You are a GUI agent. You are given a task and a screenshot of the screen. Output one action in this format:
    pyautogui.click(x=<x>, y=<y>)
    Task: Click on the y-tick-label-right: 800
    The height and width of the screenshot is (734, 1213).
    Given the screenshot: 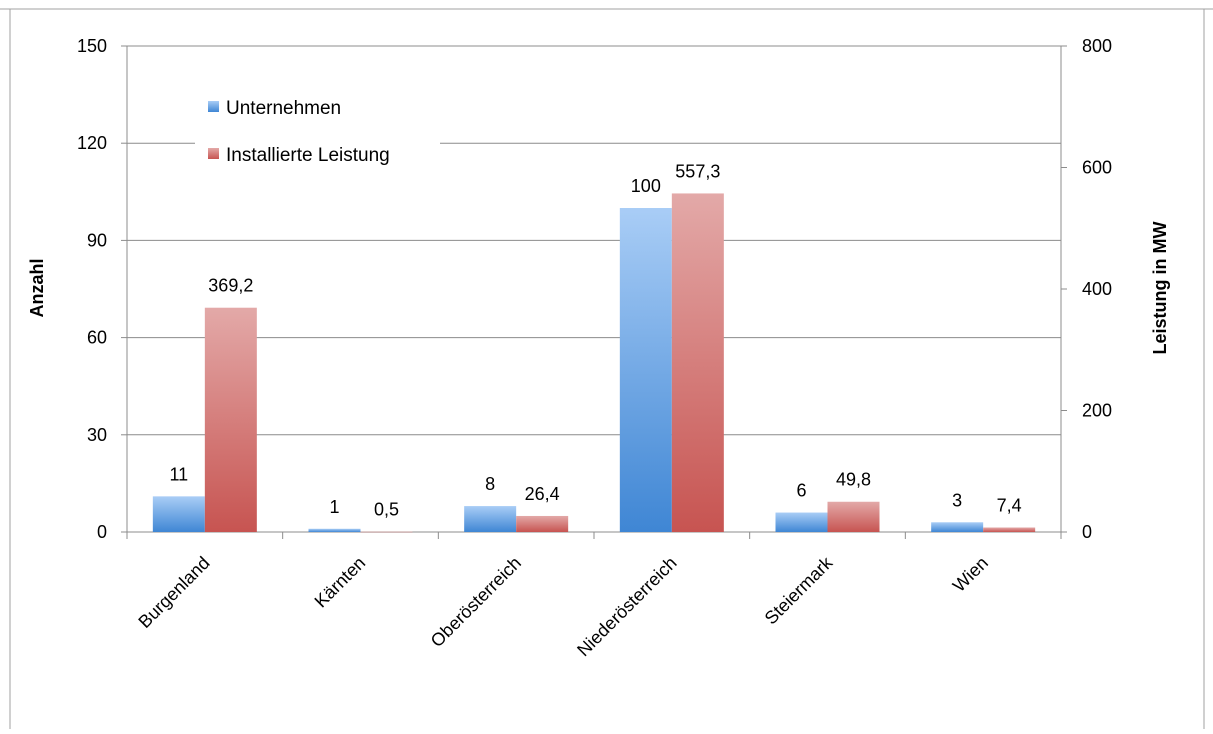 What is the action you would take?
    pyautogui.click(x=1097, y=46)
    